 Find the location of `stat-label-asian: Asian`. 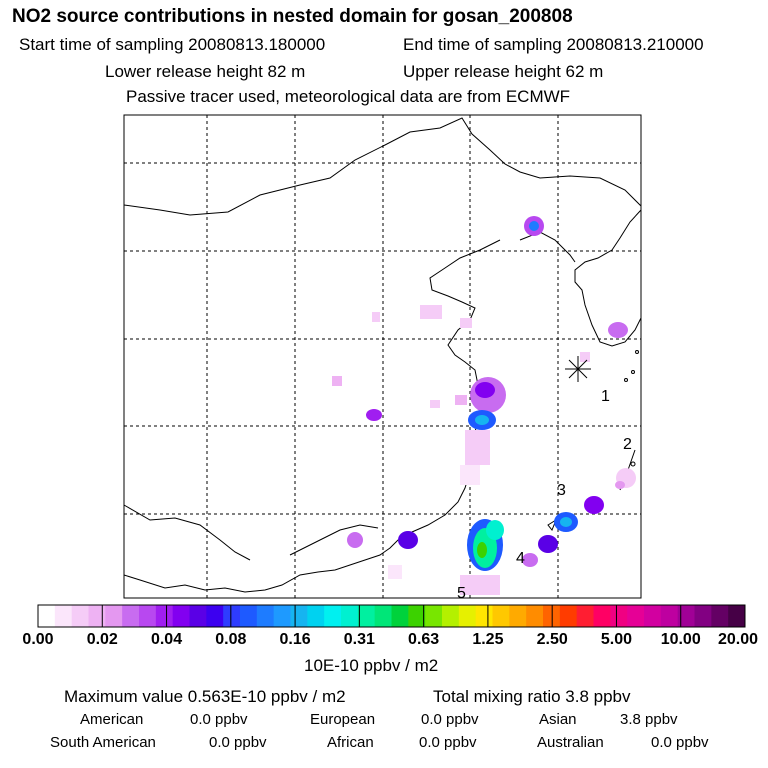

stat-label-asian: Asian is located at coordinates (558, 719).